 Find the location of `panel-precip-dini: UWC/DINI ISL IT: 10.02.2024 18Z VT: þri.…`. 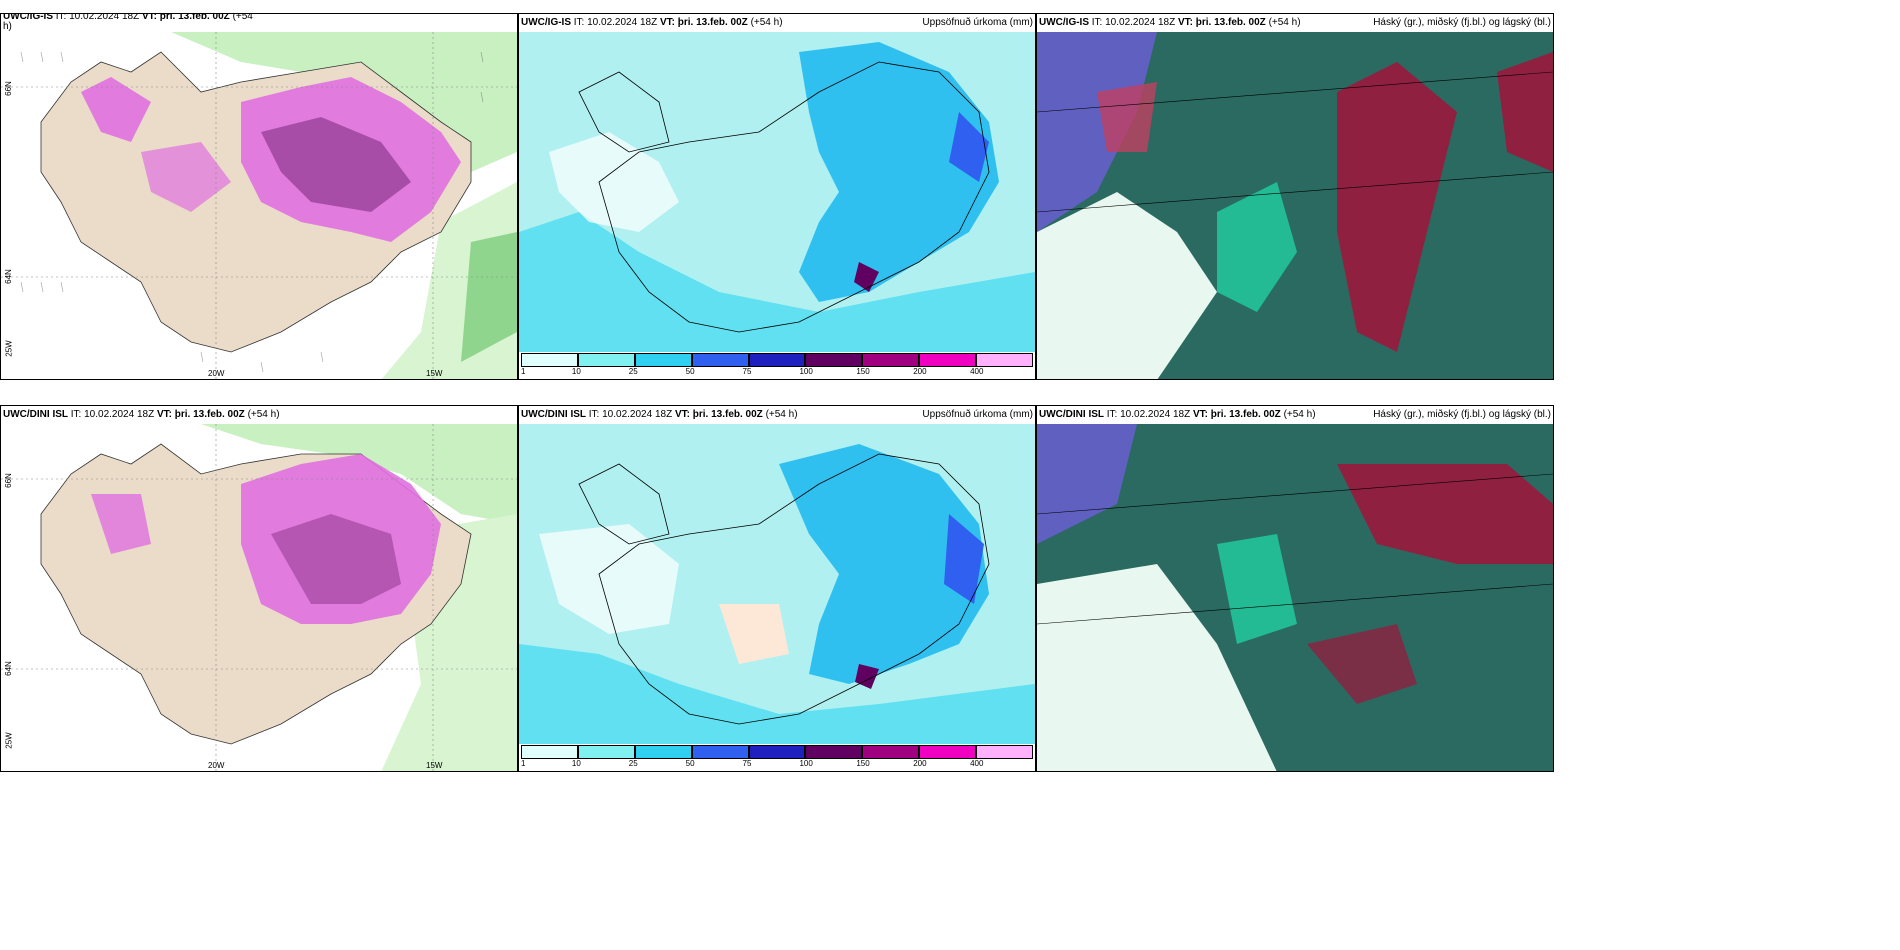

panel-precip-dini: UWC/DINI ISL IT: 10.02.2024 18Z VT: þri.… is located at coordinates (777, 588).